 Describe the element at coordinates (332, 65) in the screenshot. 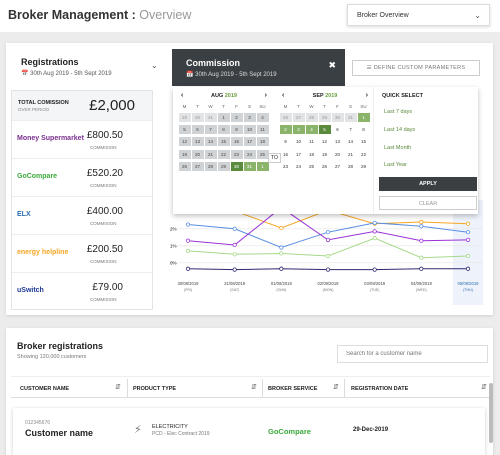

I see `close-icon: ✖` at that location.